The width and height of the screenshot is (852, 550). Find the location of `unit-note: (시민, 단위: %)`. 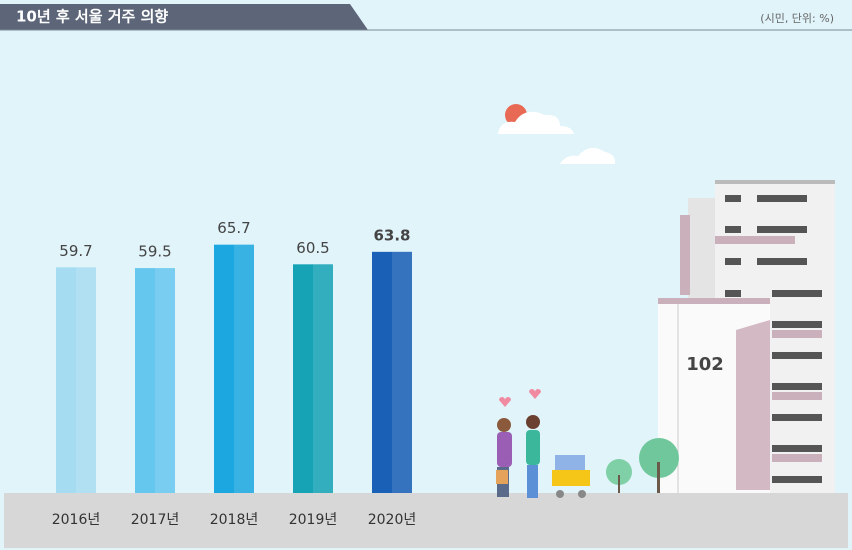

unit-note: (시민, 단위: %) is located at coordinates (797, 18).